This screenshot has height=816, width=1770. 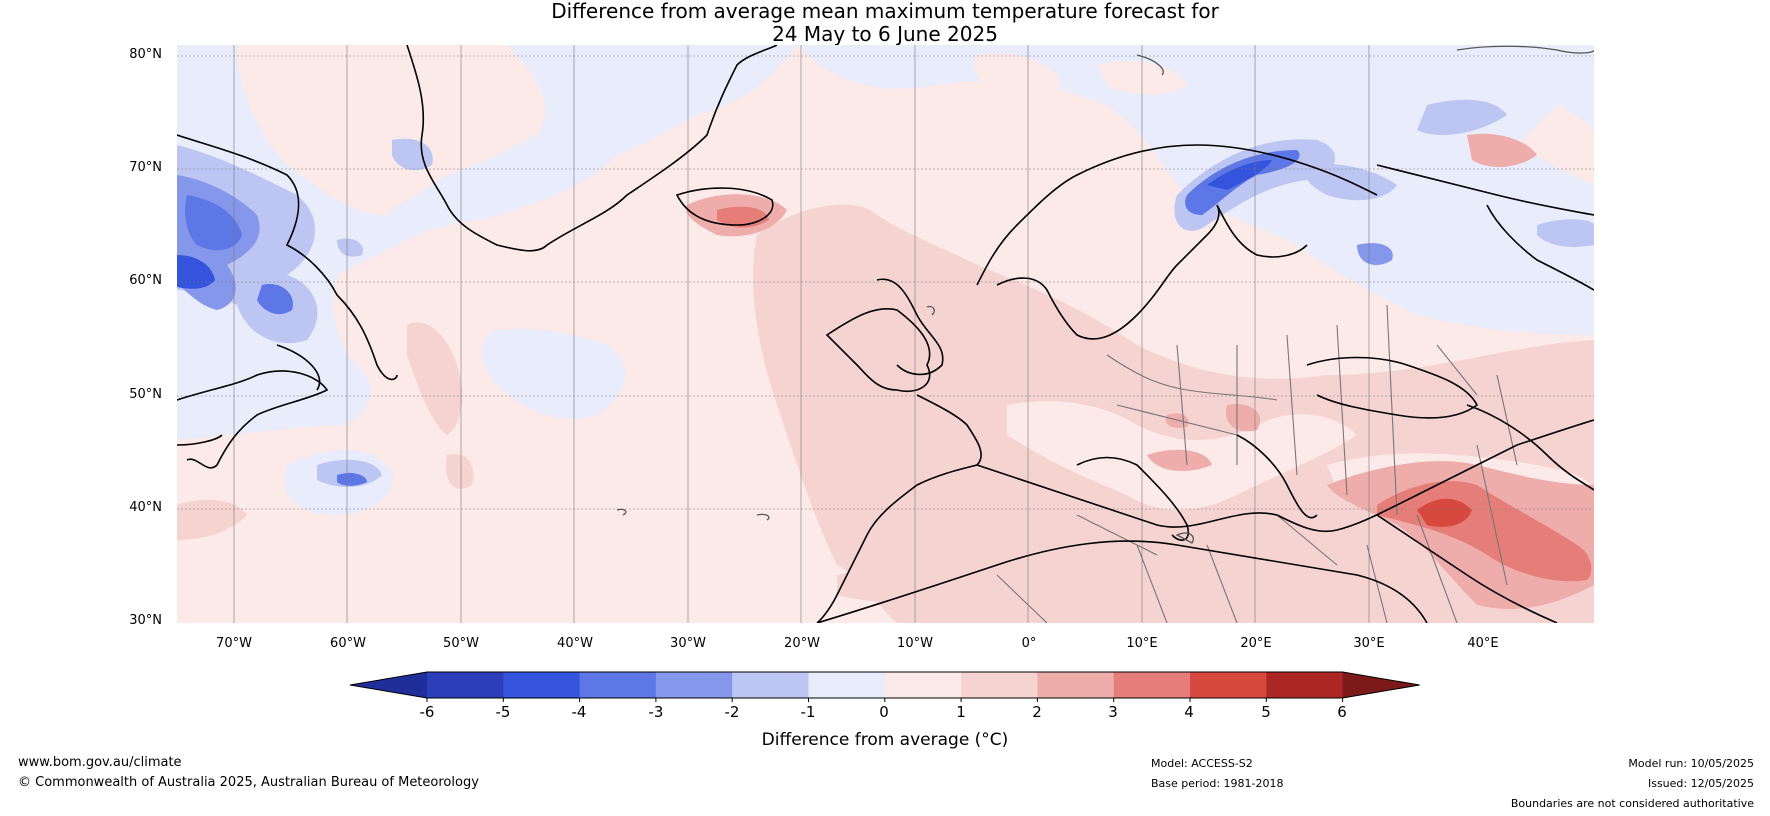 I want to click on lon-label-40w: 40°W, so click(x=575, y=643).